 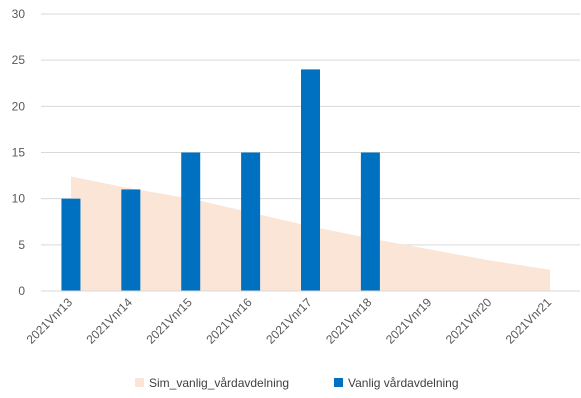 I want to click on x-tick-label: 2021Vnr21, so click(x=529, y=321).